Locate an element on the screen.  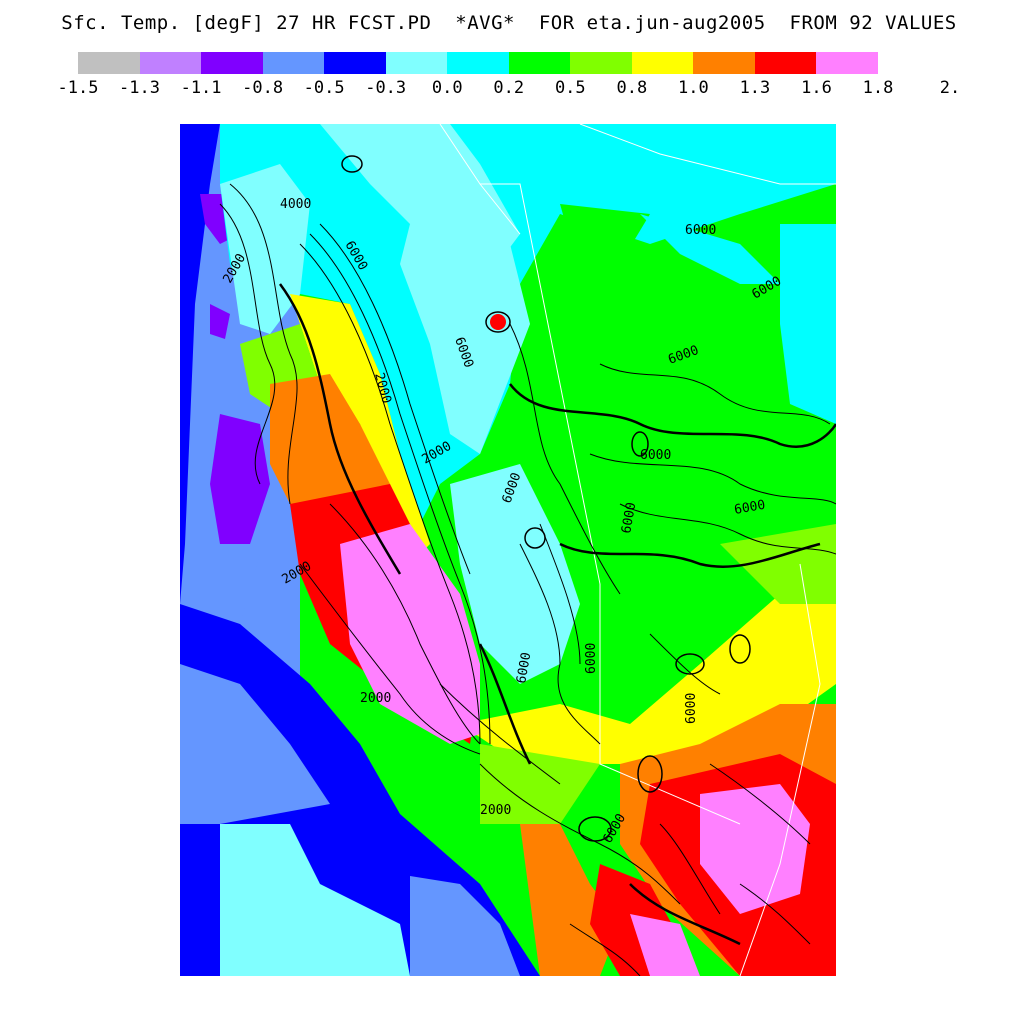
region-green-idaho is located at coordinates (605, 239).